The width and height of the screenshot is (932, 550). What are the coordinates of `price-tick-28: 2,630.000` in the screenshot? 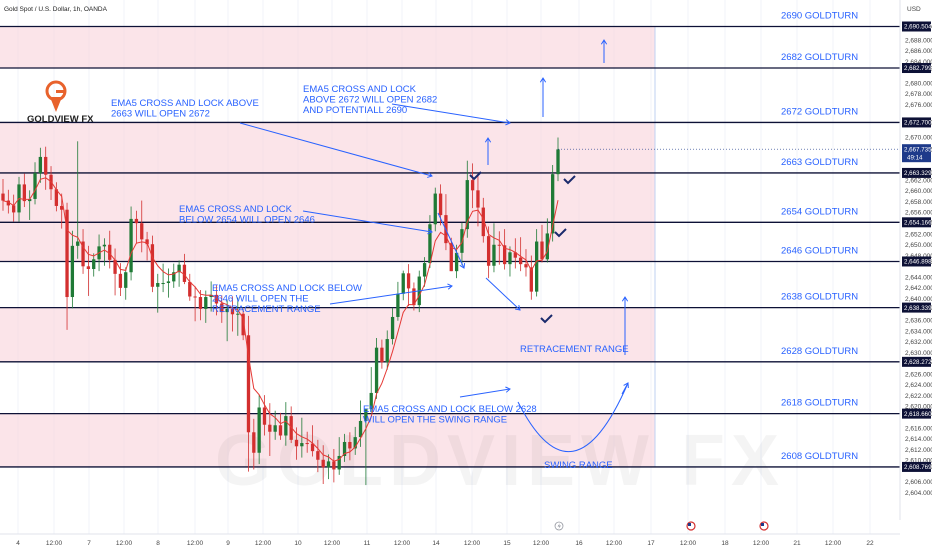 It's located at (918, 353).